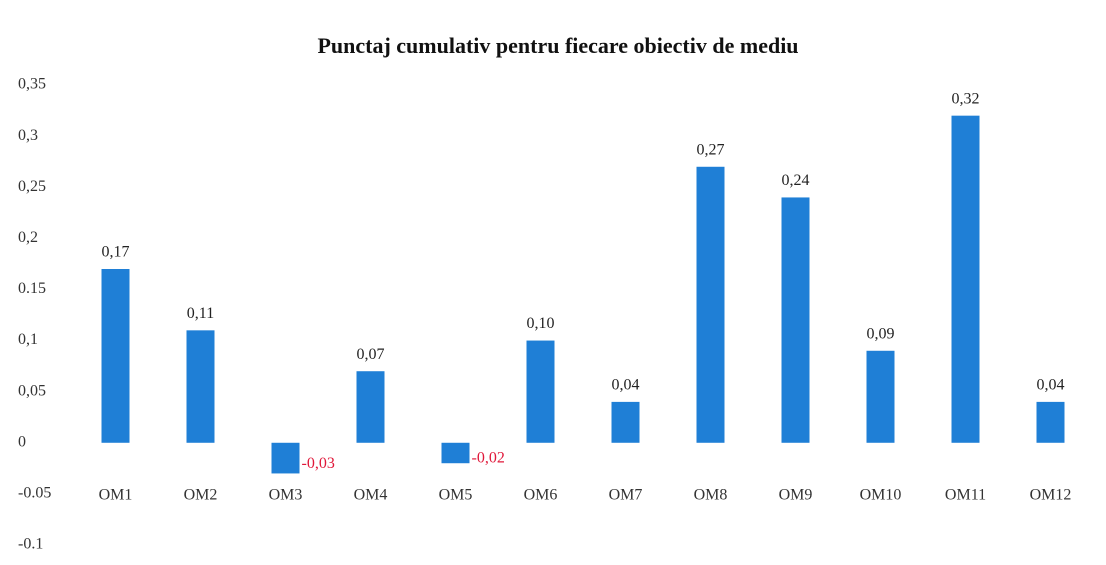 The height and width of the screenshot is (565, 1106). I want to click on value-label: 0,09, so click(881, 333).